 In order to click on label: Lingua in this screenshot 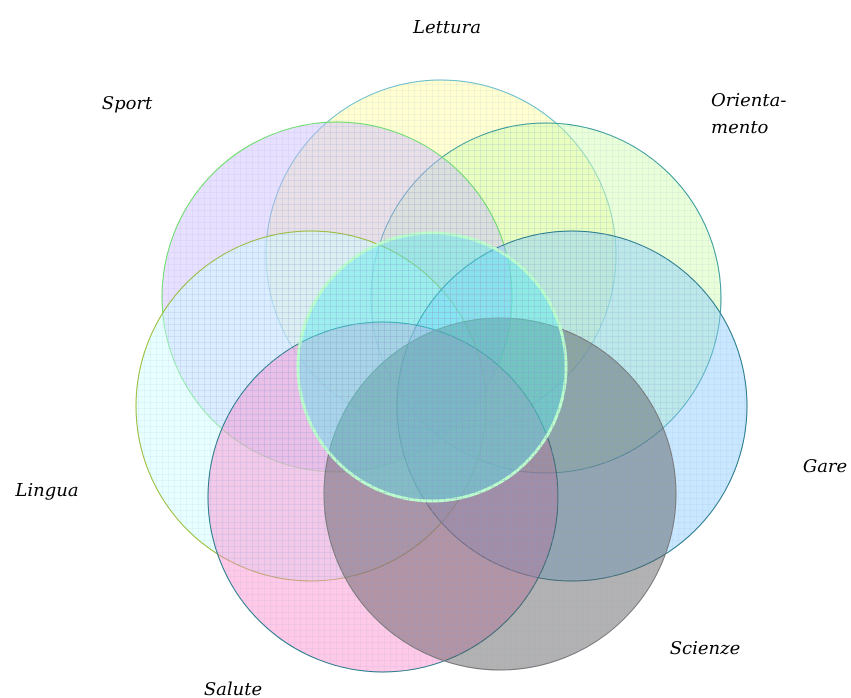, I will do `click(46, 490)`.